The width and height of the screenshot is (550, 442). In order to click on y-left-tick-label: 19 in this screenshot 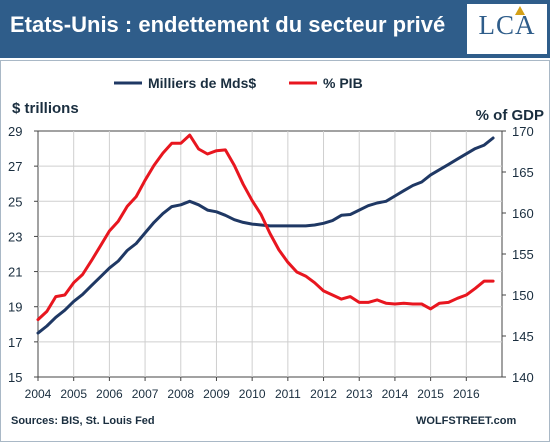, I will do `click(15, 307)`.